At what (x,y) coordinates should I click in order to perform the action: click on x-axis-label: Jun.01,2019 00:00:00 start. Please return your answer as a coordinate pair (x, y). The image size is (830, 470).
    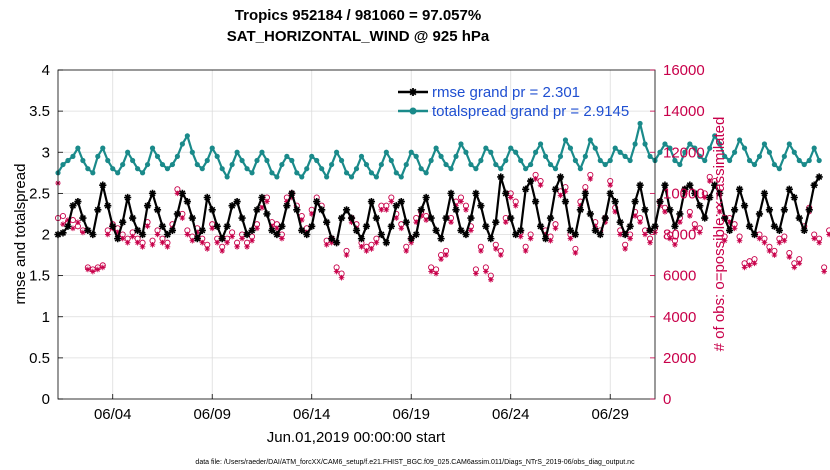
    Looking at the image, I should click on (356, 437).